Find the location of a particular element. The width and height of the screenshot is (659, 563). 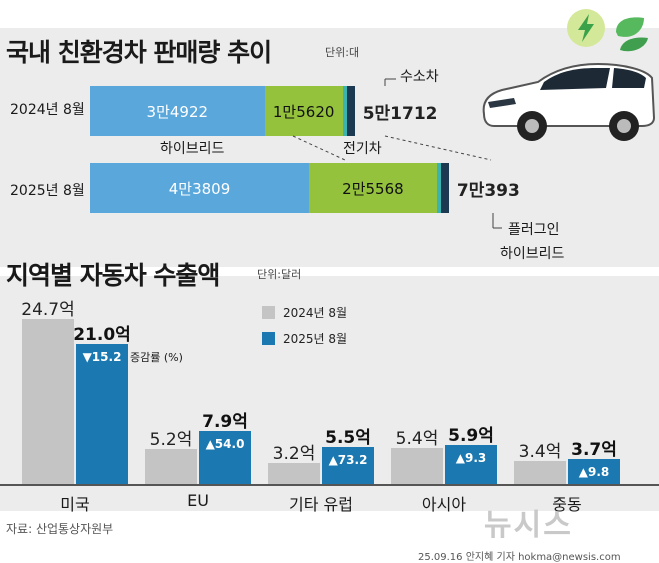

export-category-label-3: 아시아 is located at coordinates (444, 504).